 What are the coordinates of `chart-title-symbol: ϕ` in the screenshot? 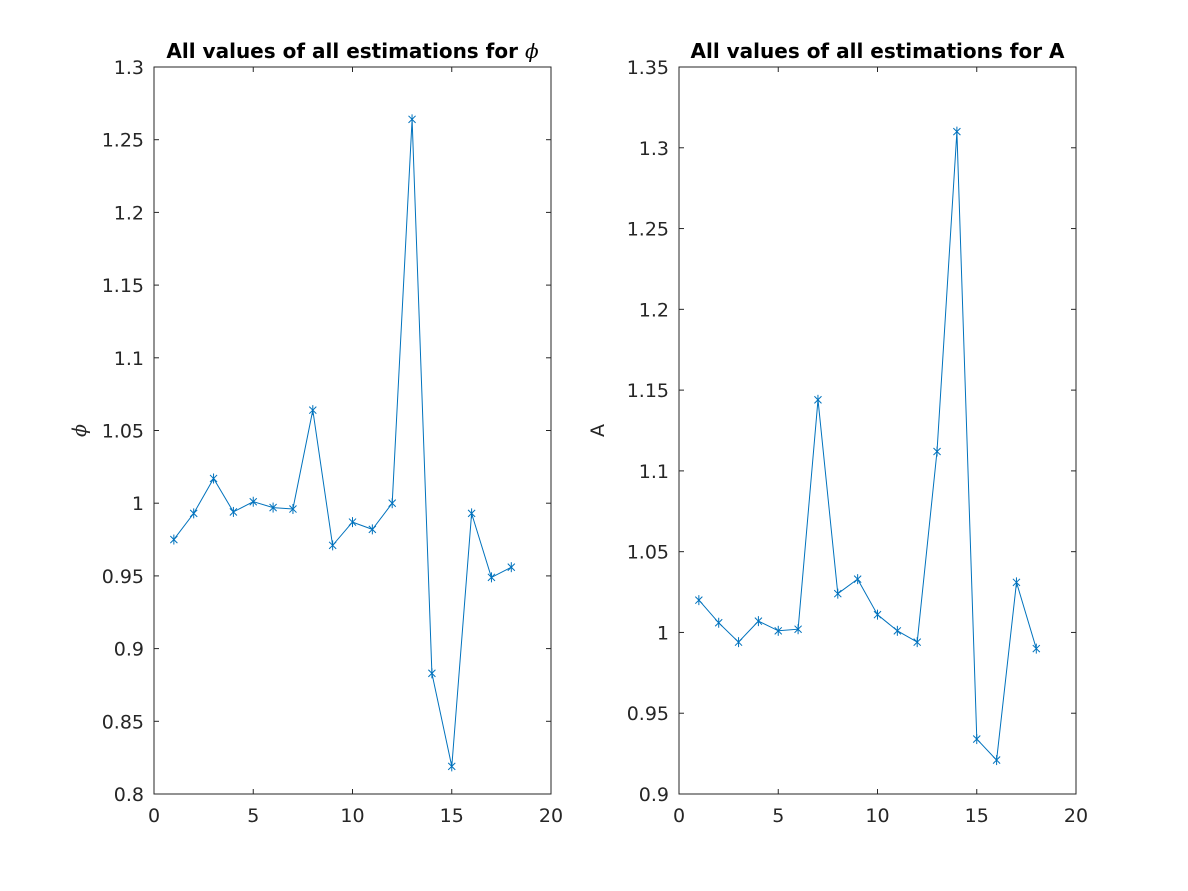 It's located at (532, 51).